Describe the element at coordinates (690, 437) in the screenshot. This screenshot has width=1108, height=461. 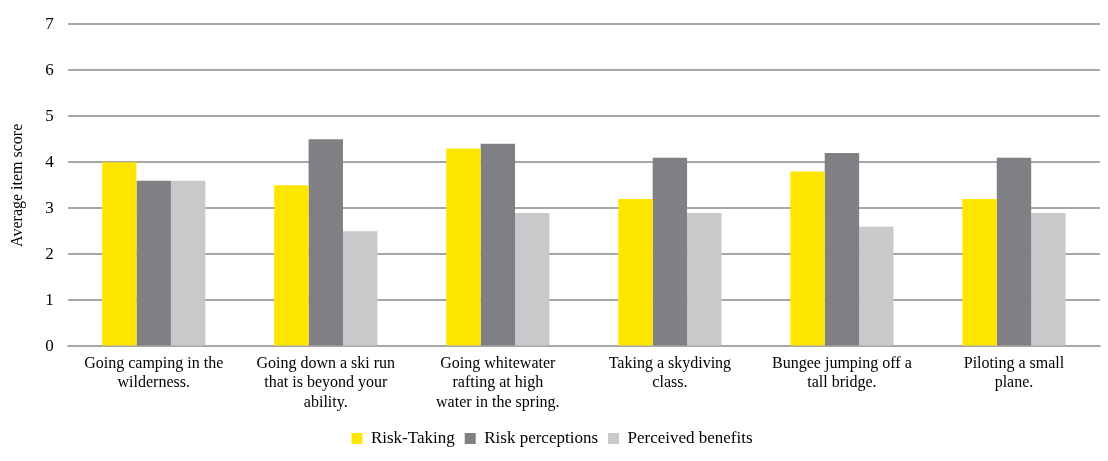
I see `legend-label: Perceived benefits` at that location.